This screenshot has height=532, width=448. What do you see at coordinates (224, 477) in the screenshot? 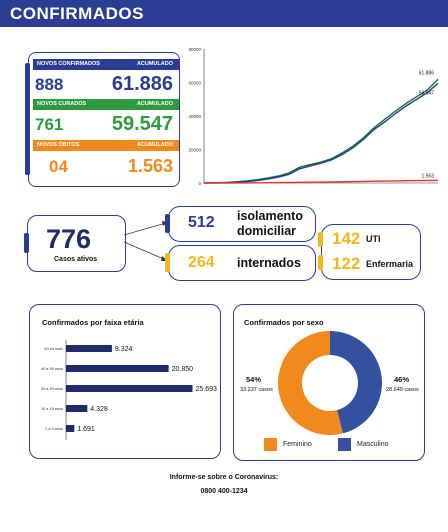
I see `footer-info: Informe-se sobre o Coronavírus:` at bounding box center [224, 477].